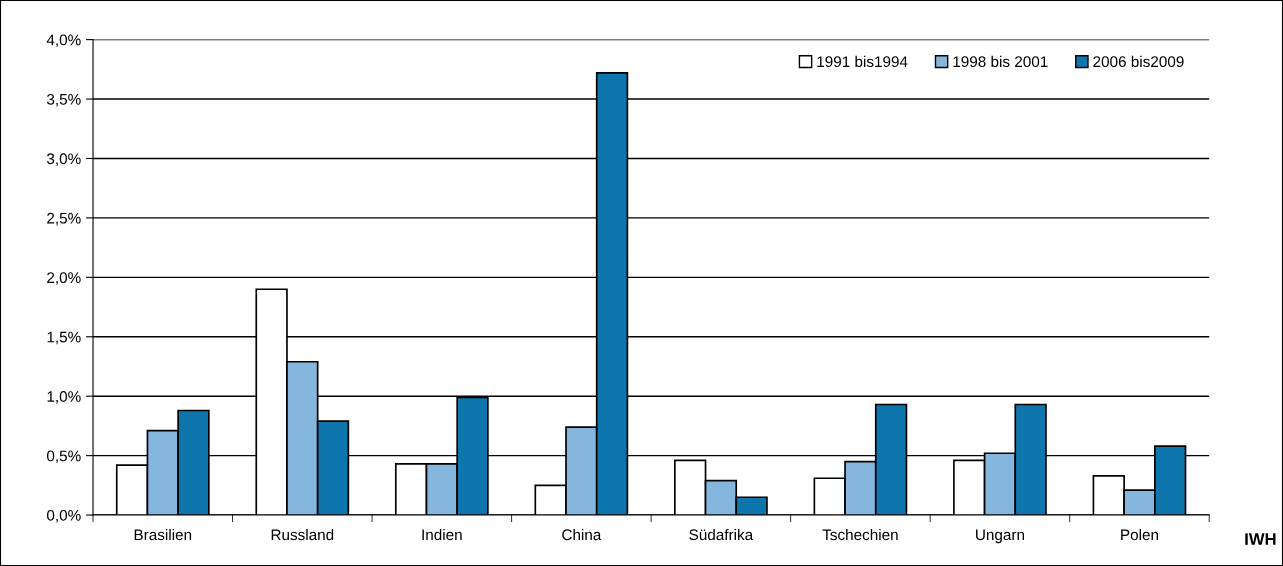 The width and height of the screenshot is (1283, 566). I want to click on legend-label: 2006 bis2009, so click(1138, 61).